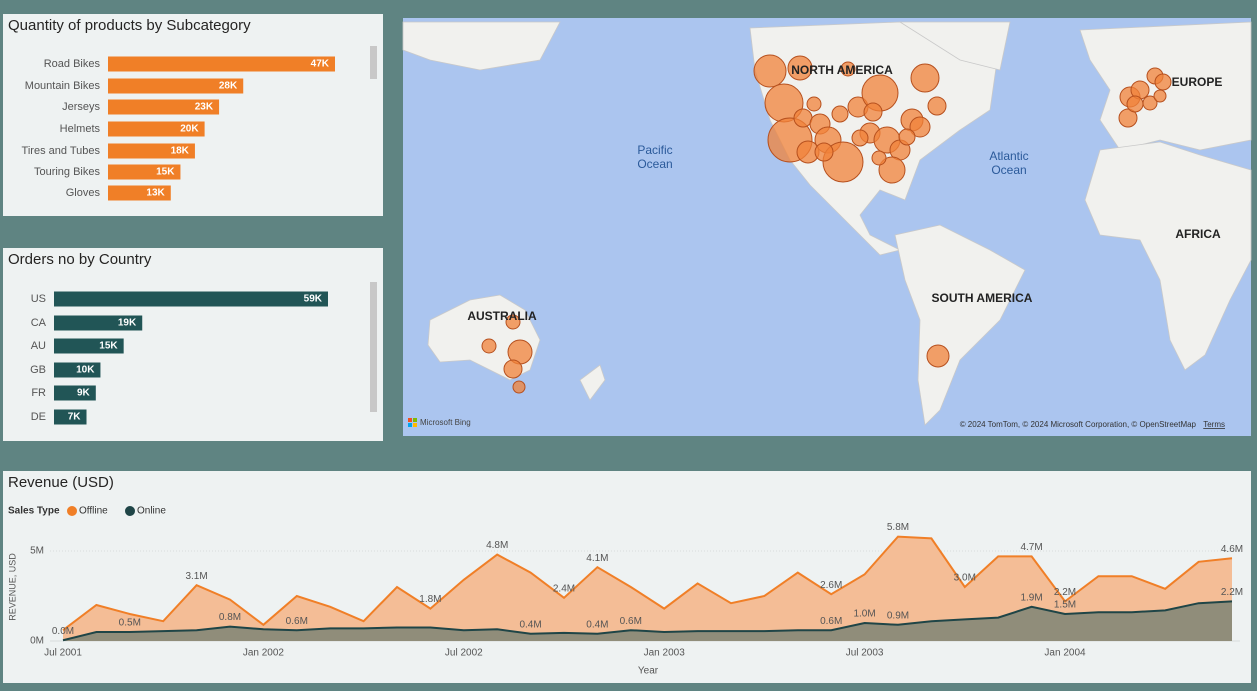 The image size is (1257, 691). I want to click on data-label: 4.8M, so click(497, 545).